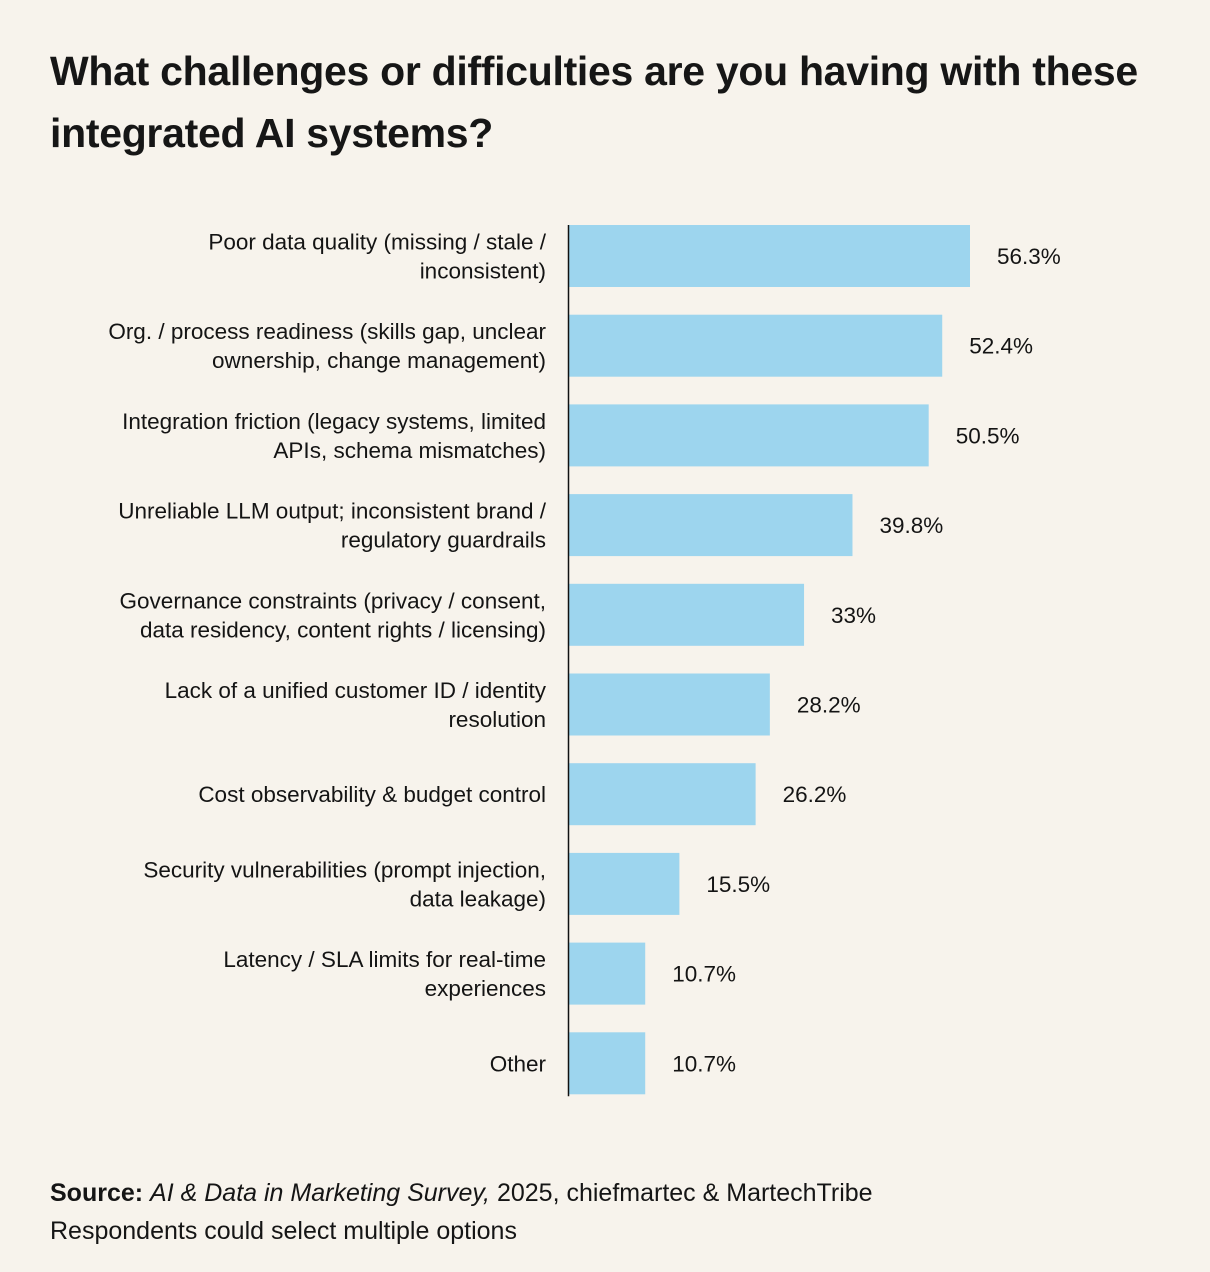 This screenshot has width=1210, height=1272. What do you see at coordinates (485, 988) in the screenshot?
I see `category-label-line: experiences` at bounding box center [485, 988].